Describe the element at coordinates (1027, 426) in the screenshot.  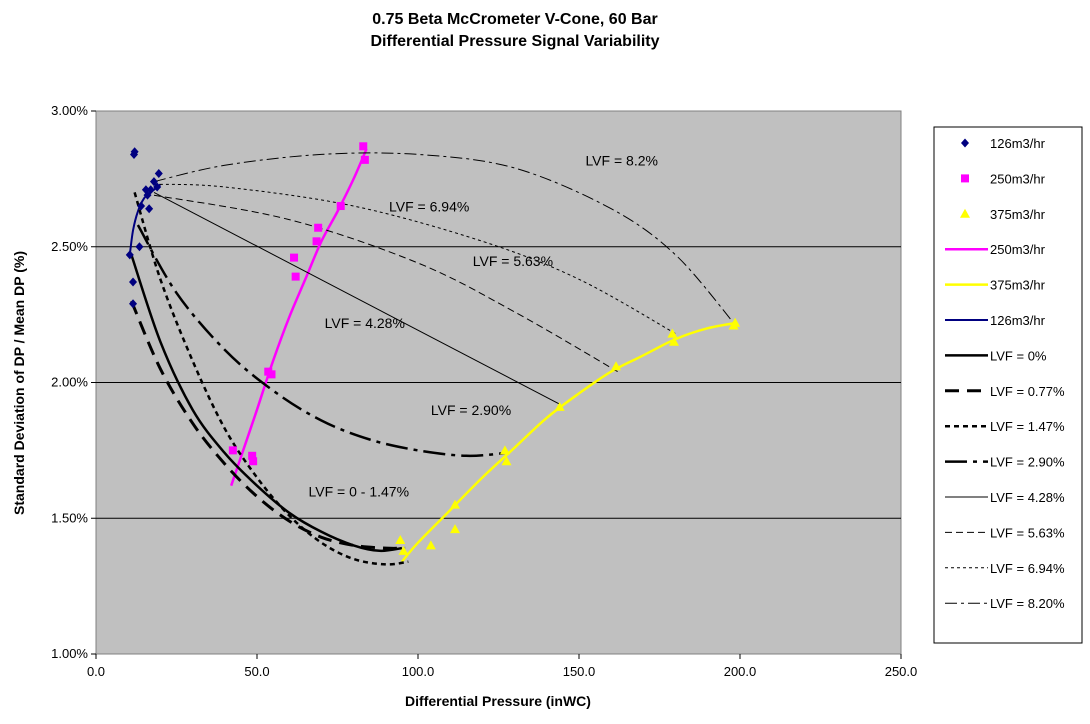
I see `legend-label: LVF = 1.47%` at that location.